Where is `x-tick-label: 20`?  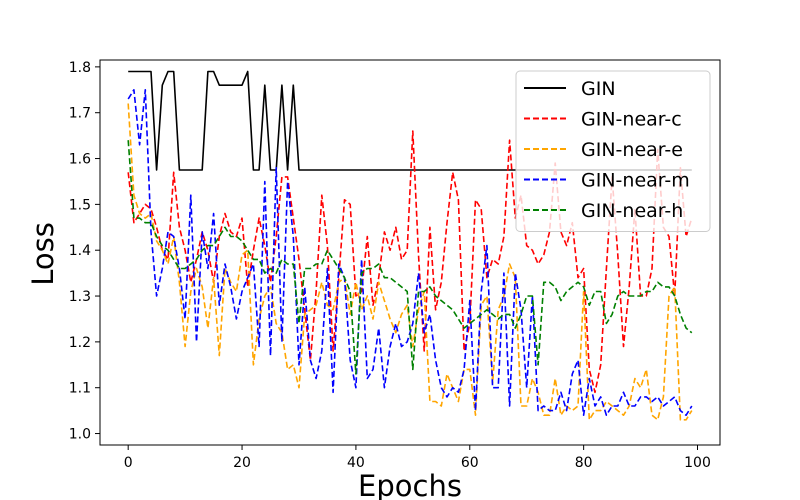 x-tick-label: 20 is located at coordinates (242, 463).